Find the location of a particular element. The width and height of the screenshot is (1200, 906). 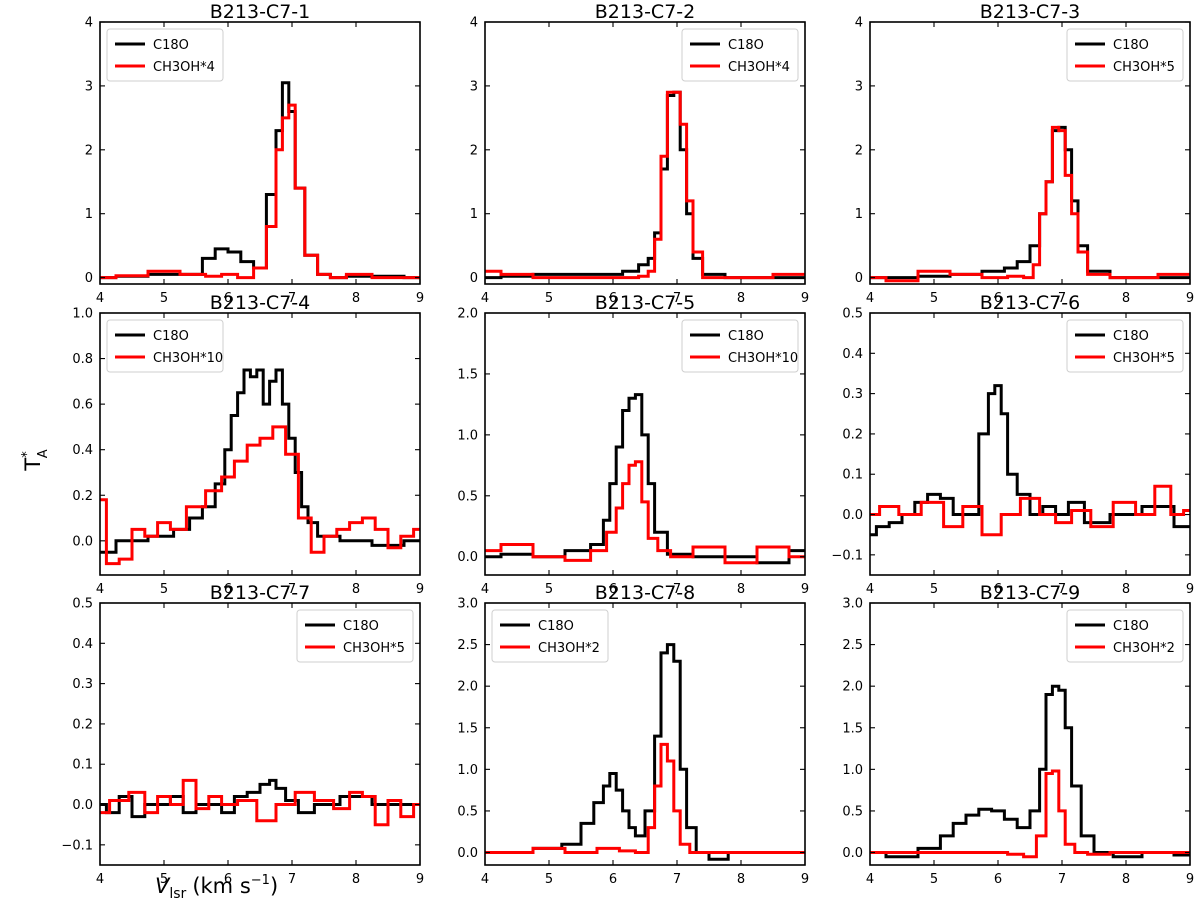

panel-2: 4 5 6 7 8 9 0 1 2 3 4 B213-C7-2 C18O CH3OH*4 is located at coordinates (639, 153).